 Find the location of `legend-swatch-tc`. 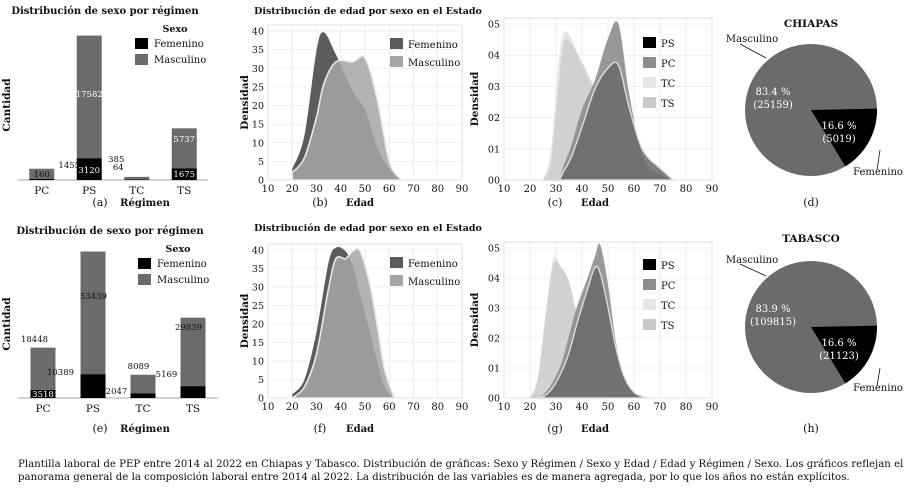

legend-swatch-tc is located at coordinates (649, 82).